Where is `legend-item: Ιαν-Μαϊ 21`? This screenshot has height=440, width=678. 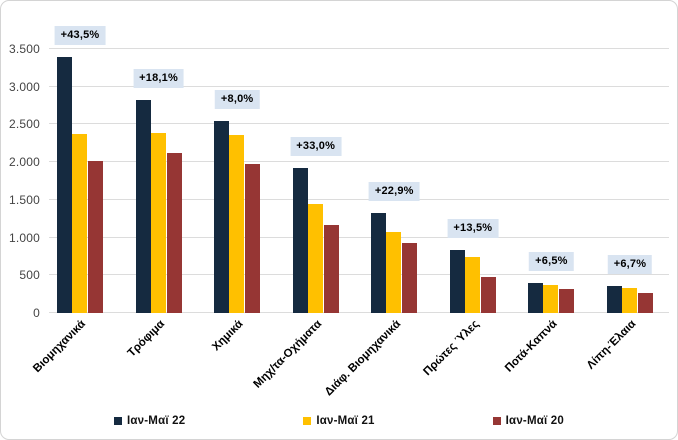
legend-item: Ιαν-Μαϊ 21 is located at coordinates (338, 421).